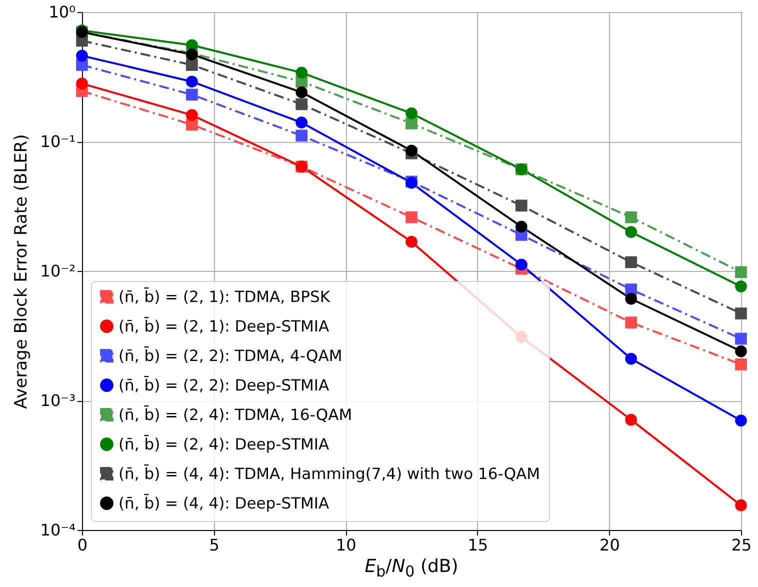 The width and height of the screenshot is (758, 587). I want to click on x-tick-label: 25, so click(741, 545).